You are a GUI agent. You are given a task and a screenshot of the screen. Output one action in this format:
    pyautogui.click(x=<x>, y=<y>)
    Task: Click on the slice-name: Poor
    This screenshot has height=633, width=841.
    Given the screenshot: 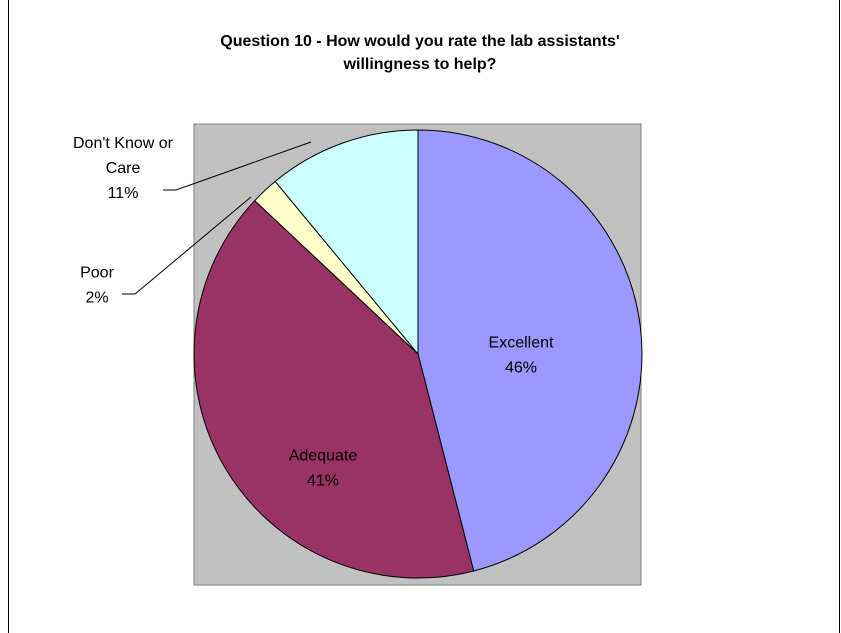 What is the action you would take?
    pyautogui.click(x=97, y=273)
    